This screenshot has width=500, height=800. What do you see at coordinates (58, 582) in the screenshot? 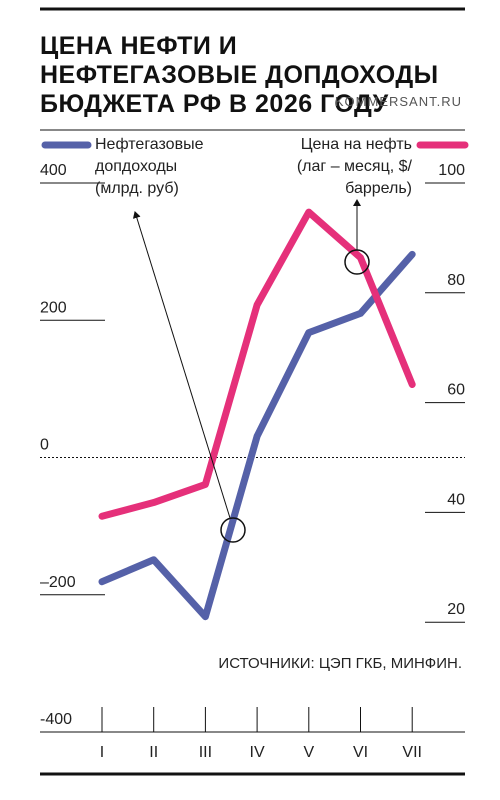
I see `y-tick-label: –200` at bounding box center [58, 582].